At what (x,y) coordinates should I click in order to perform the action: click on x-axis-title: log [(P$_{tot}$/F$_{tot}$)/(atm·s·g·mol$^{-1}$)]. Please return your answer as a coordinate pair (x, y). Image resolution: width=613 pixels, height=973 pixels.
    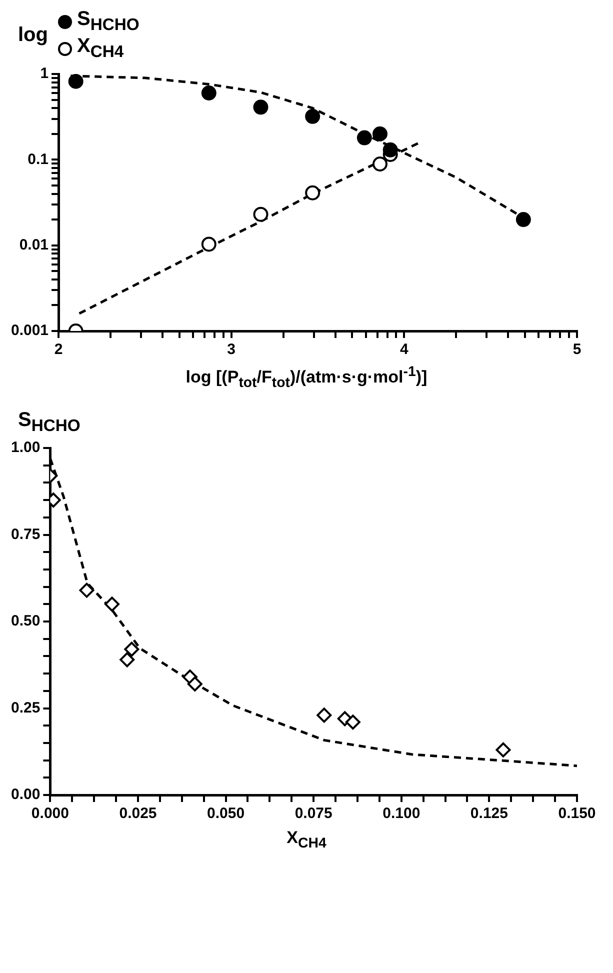
    Looking at the image, I should click on (306, 378).